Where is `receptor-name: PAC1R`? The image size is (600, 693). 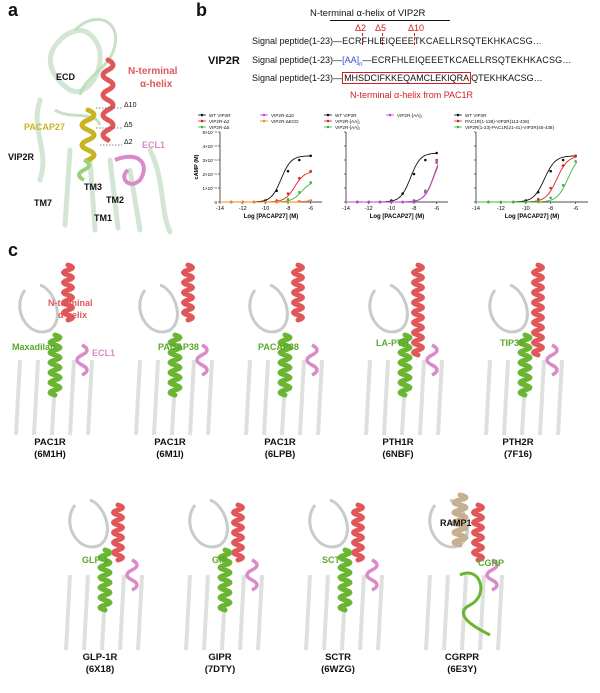 receptor-name: PAC1R is located at coordinates (170, 442).